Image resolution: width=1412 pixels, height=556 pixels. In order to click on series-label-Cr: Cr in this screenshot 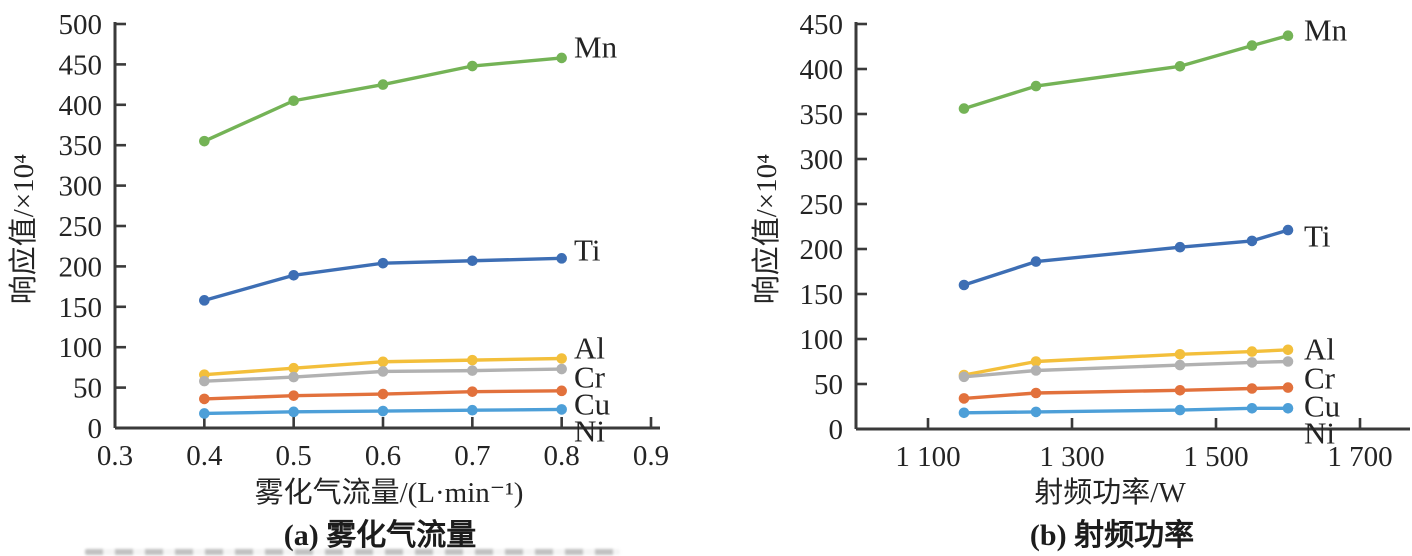, I will do `click(590, 377)`.